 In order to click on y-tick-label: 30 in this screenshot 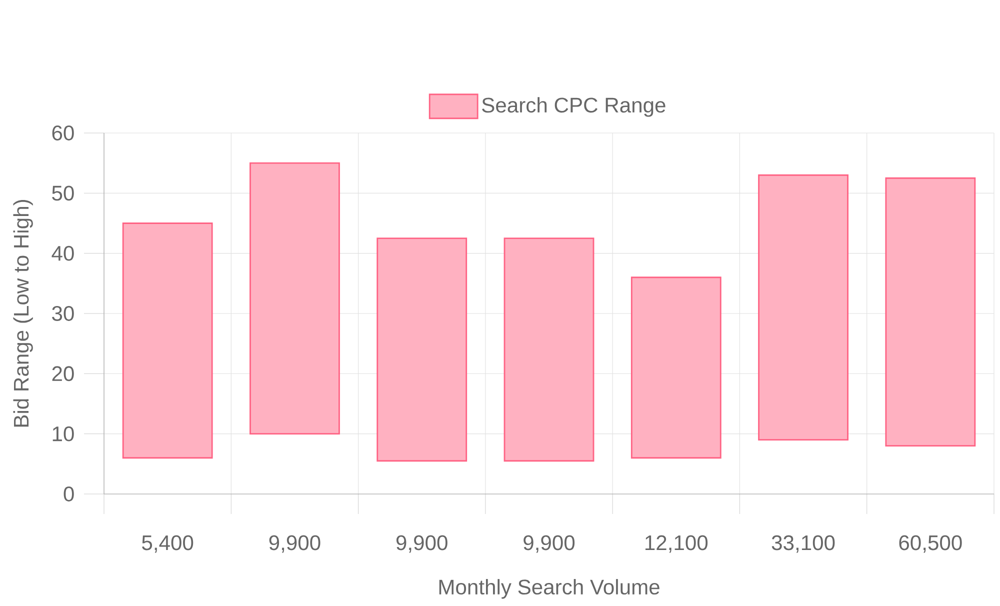, I will do `click(63, 314)`.